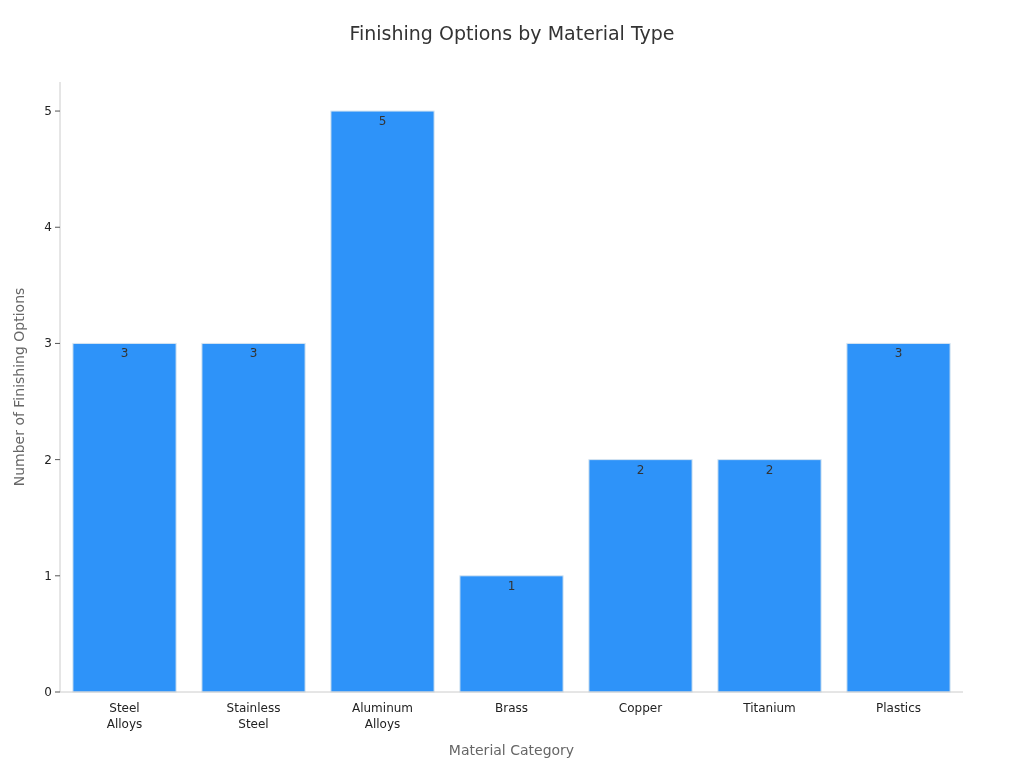 Image resolution: width=1024 pixels, height=768 pixels. I want to click on y-tick-label: 0, so click(48, 692).